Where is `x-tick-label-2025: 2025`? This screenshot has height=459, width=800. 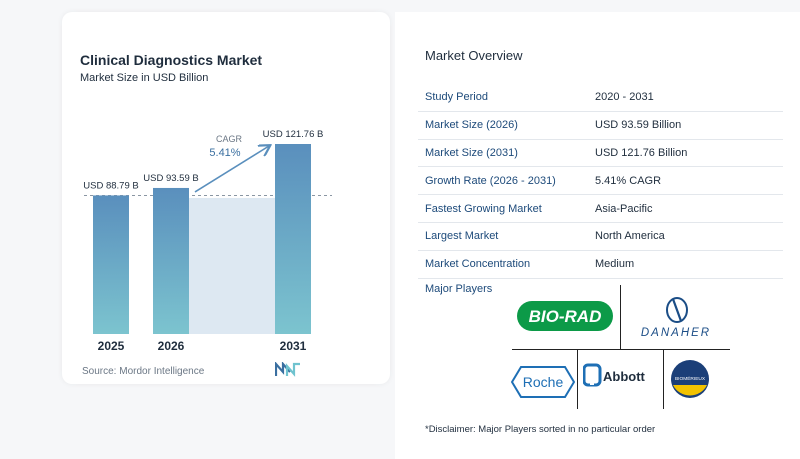
x-tick-label-2025: 2025 is located at coordinates (111, 346).